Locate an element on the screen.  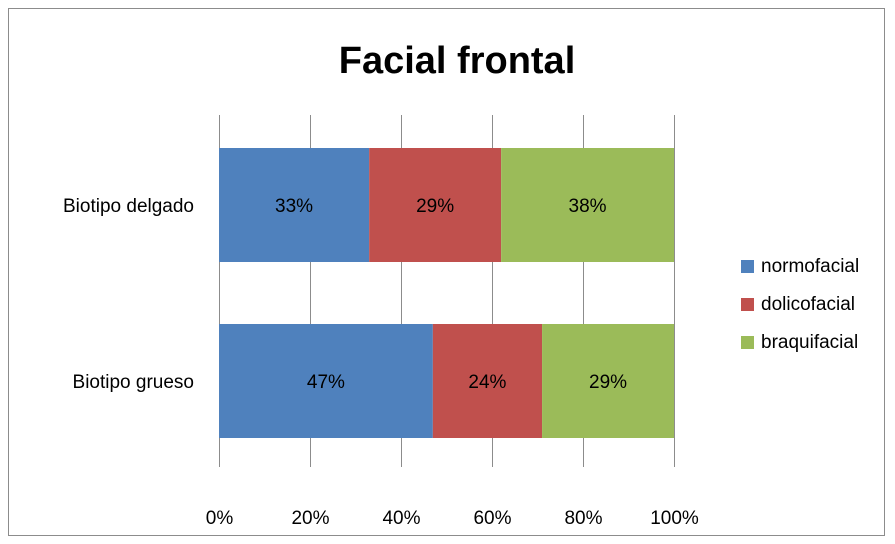
data-label: 24% is located at coordinates (487, 382).